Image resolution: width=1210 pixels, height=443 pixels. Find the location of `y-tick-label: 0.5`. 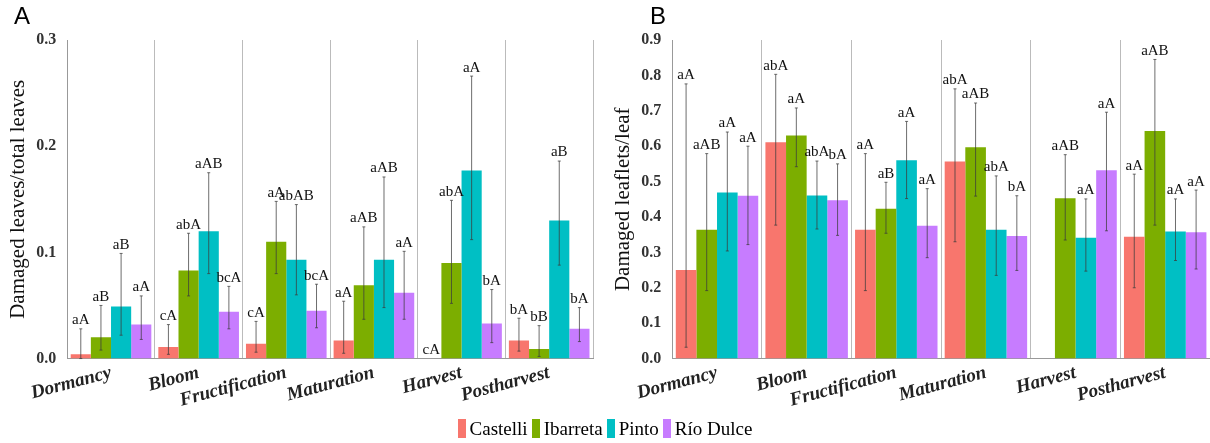

y-tick-label: 0.5 is located at coordinates (651, 180).